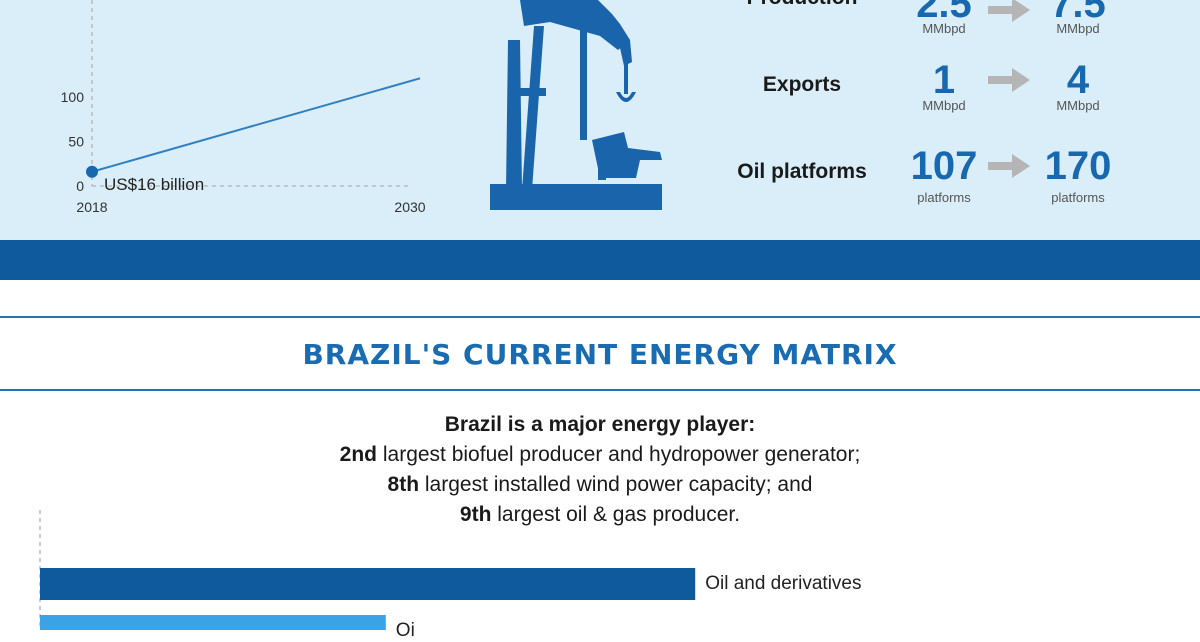  Describe the element at coordinates (580, 106) in the screenshot. I see `oil-pumpjack-icon` at that location.